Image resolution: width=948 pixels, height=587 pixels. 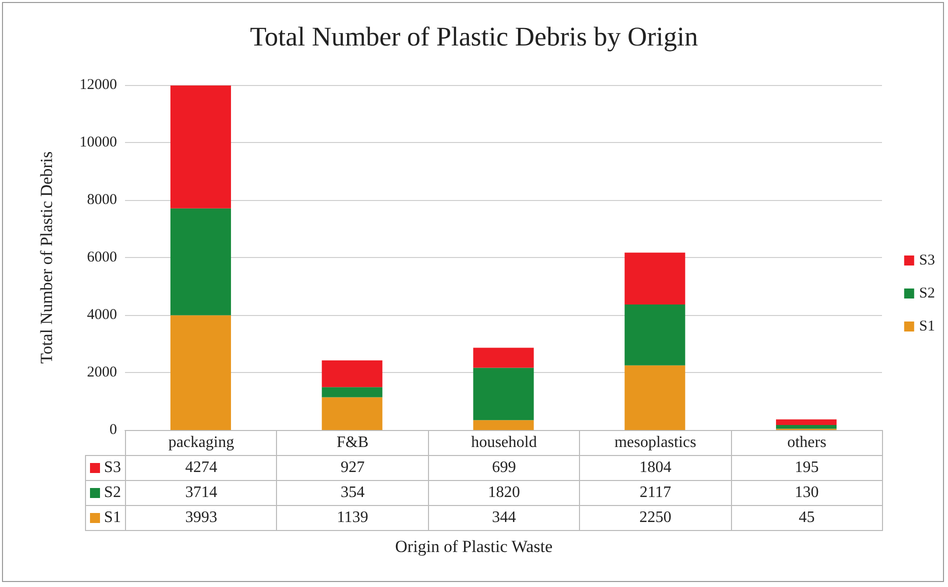 What do you see at coordinates (201, 493) in the screenshot?
I see `data-label: 3714` at bounding box center [201, 493].